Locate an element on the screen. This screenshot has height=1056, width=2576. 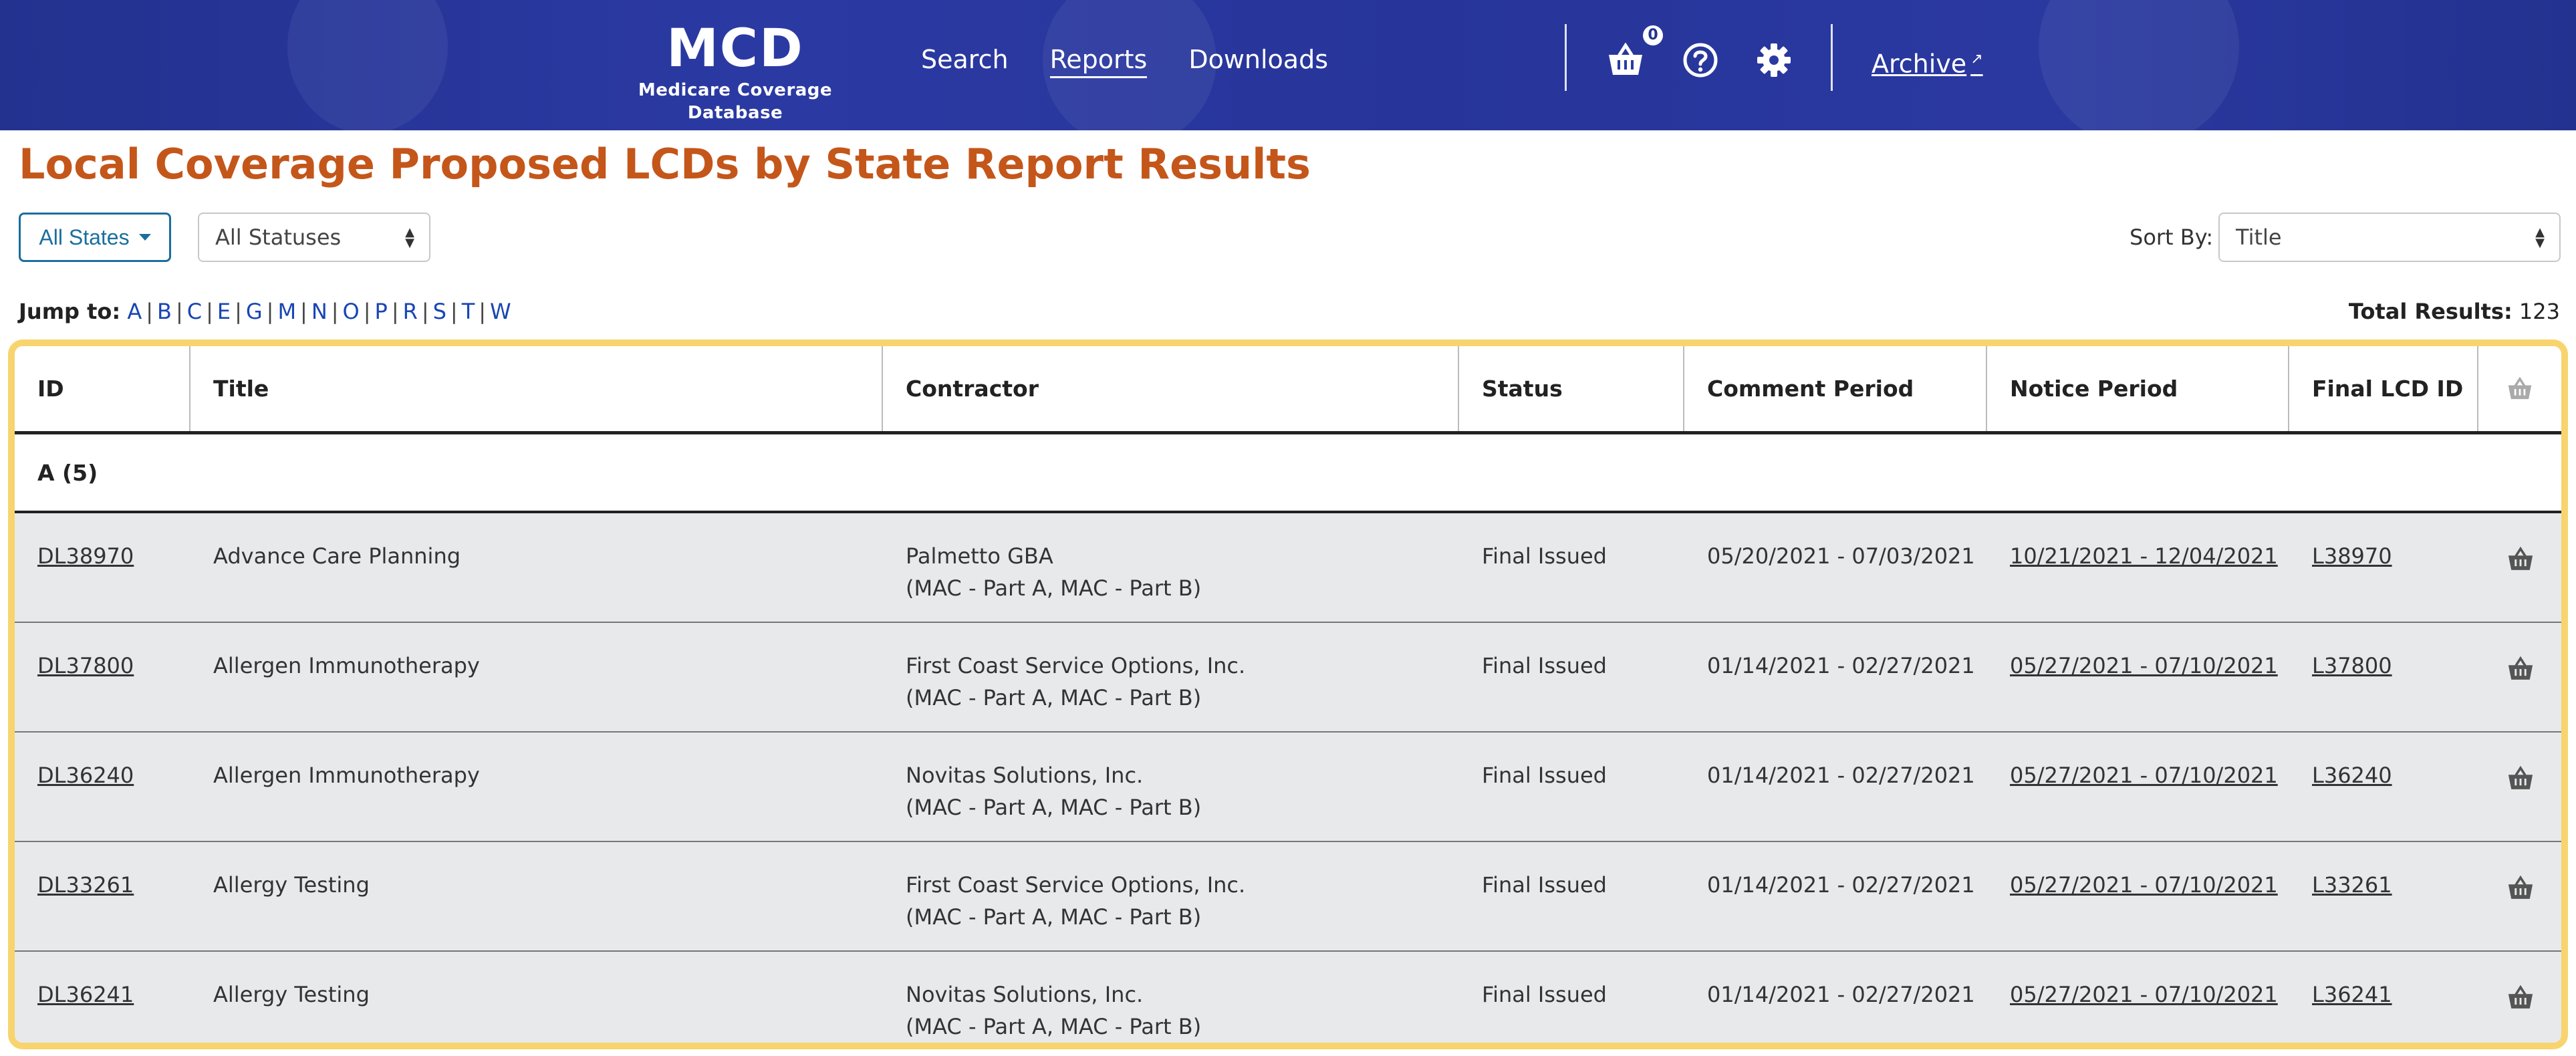
gear-icon is located at coordinates (1774, 60).